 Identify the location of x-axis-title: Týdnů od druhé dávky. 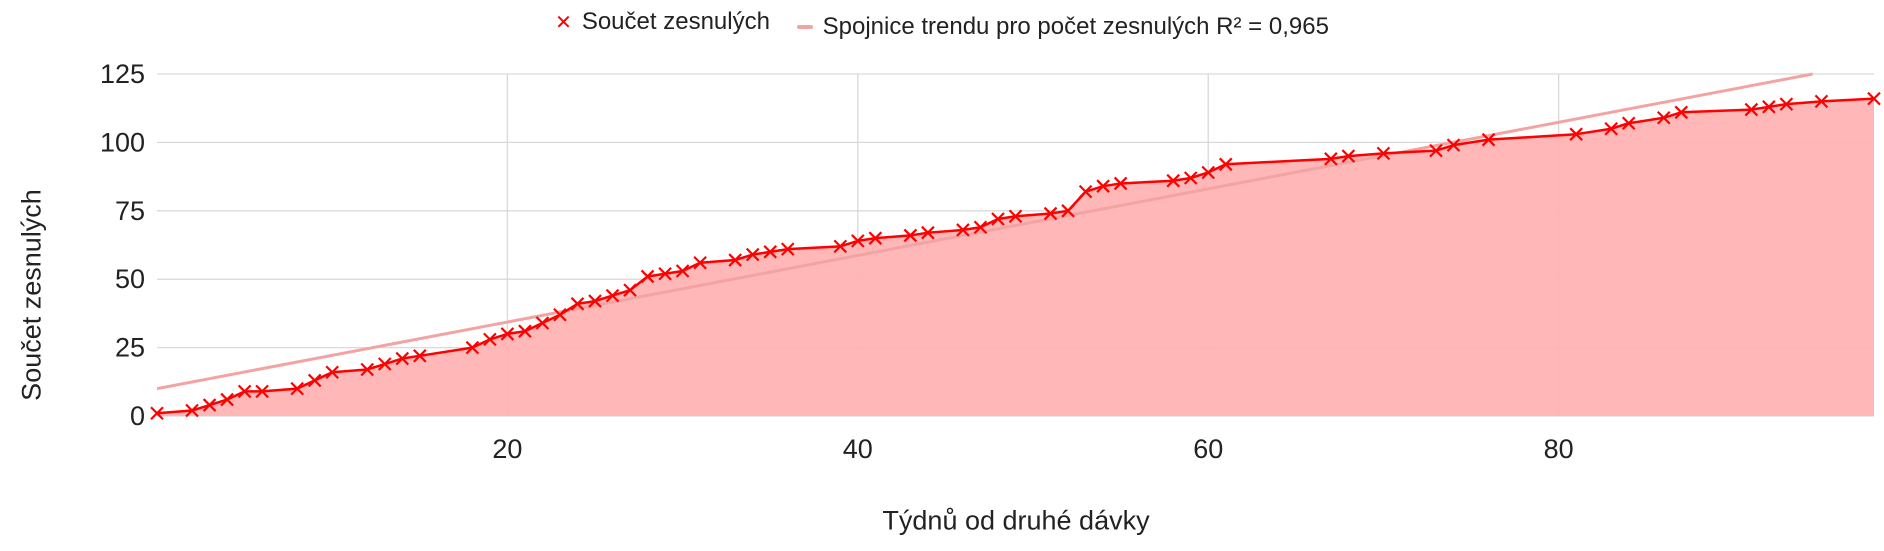
(1016, 520).